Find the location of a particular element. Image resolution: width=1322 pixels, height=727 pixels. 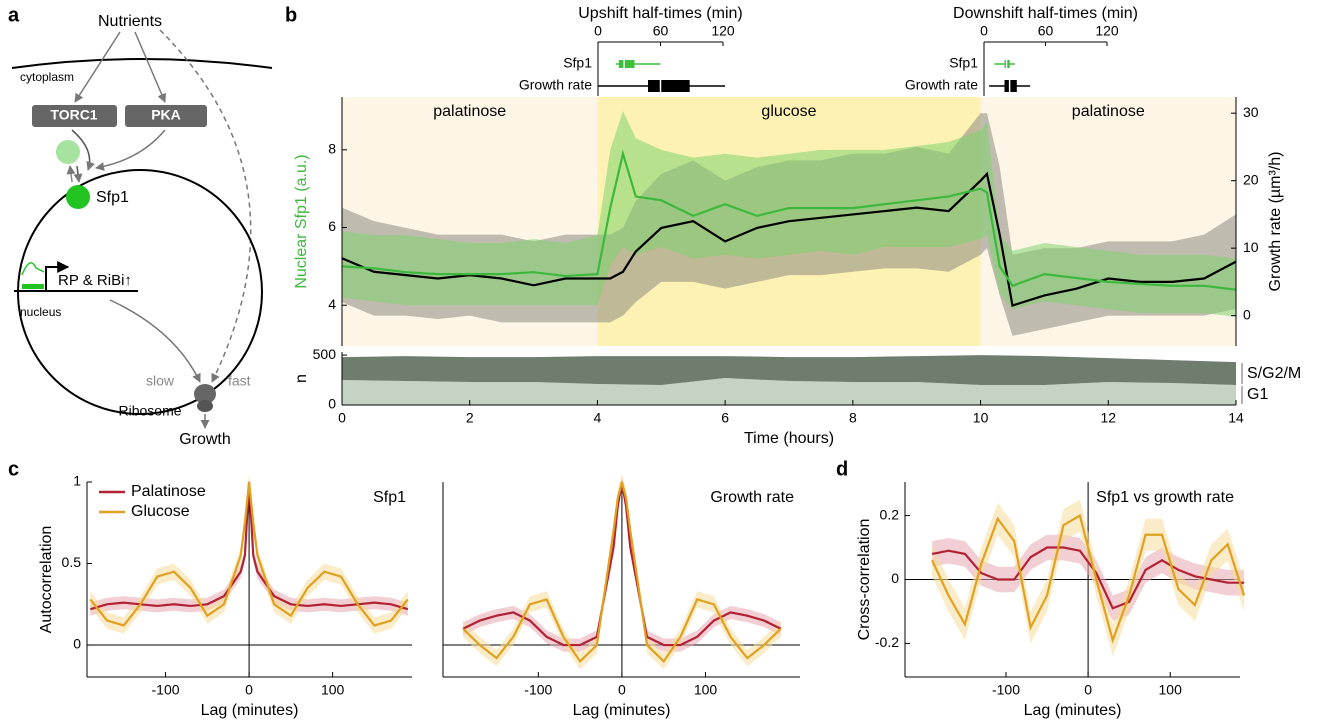

diagram-label: Growth is located at coordinates (205, 439).